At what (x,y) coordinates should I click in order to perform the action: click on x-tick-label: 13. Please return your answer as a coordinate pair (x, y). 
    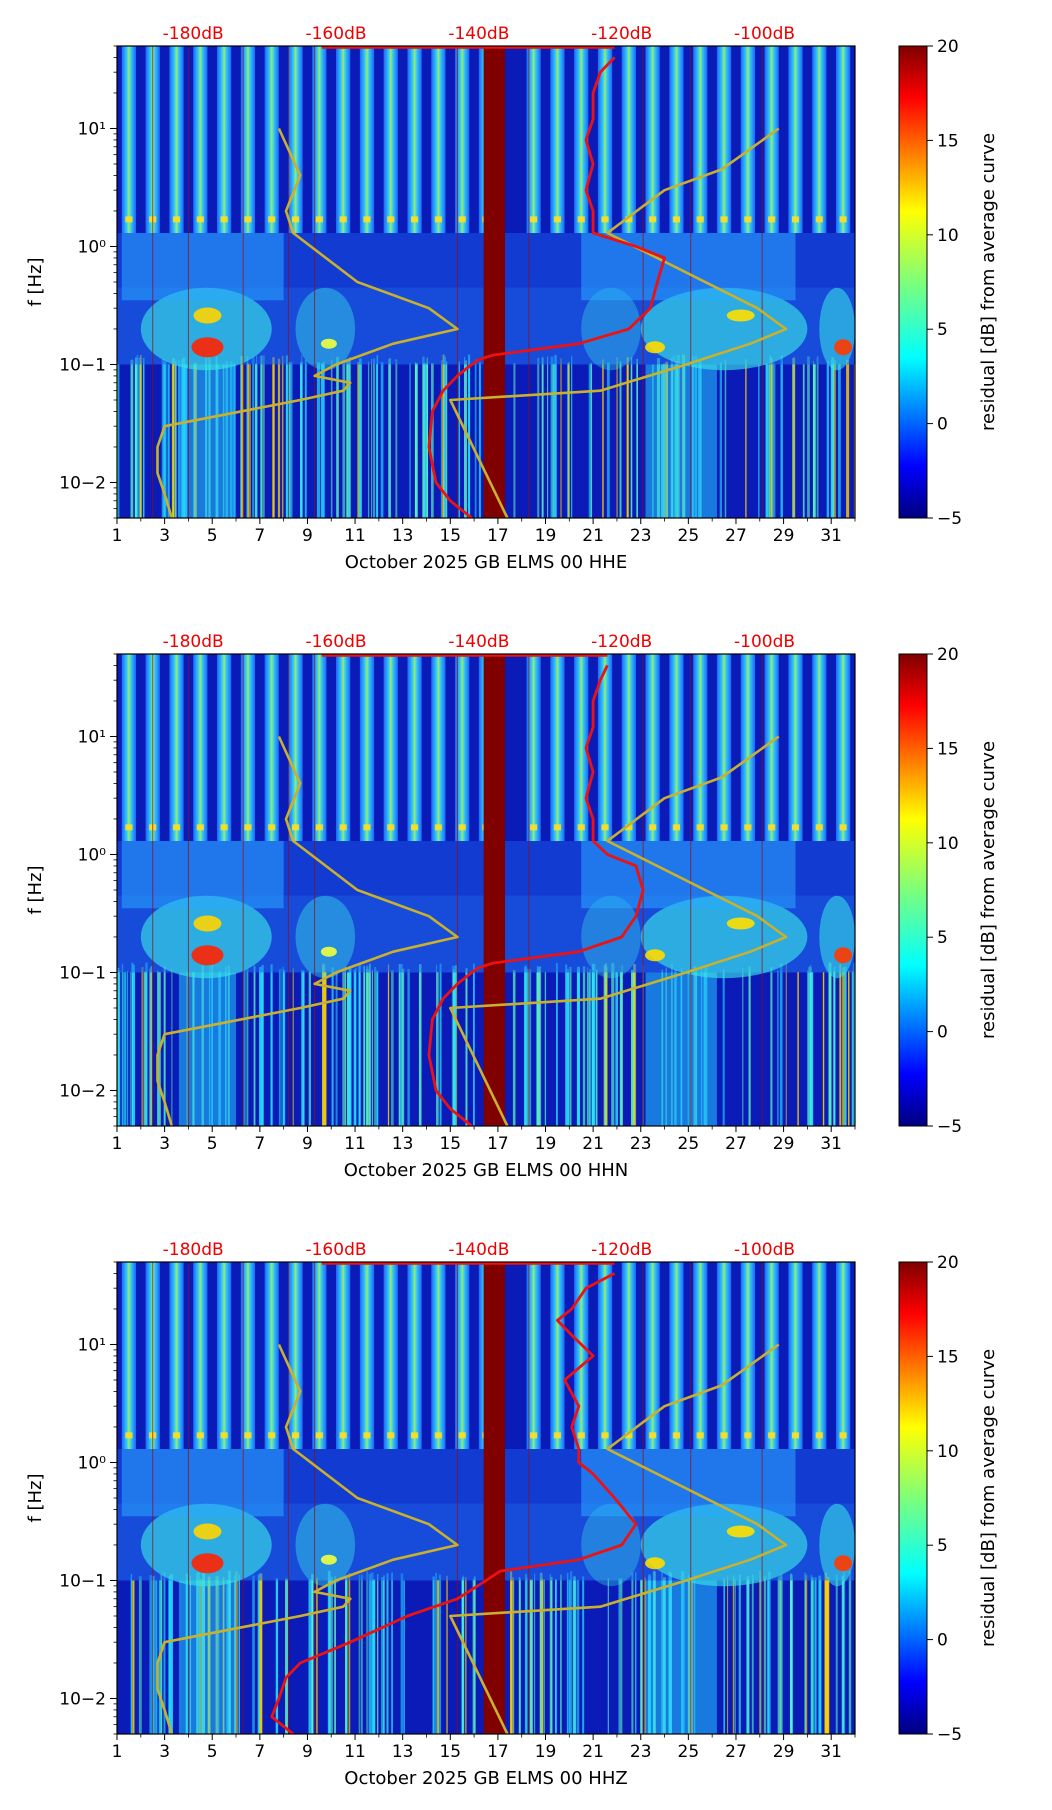
    Looking at the image, I should click on (403, 1752).